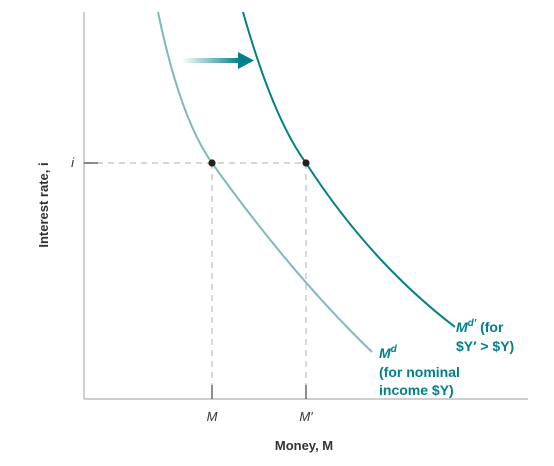 Image resolution: width=554 pixels, height=466 pixels. Describe the element at coordinates (246, 60) in the screenshot. I see `right-arrow-icon` at that location.